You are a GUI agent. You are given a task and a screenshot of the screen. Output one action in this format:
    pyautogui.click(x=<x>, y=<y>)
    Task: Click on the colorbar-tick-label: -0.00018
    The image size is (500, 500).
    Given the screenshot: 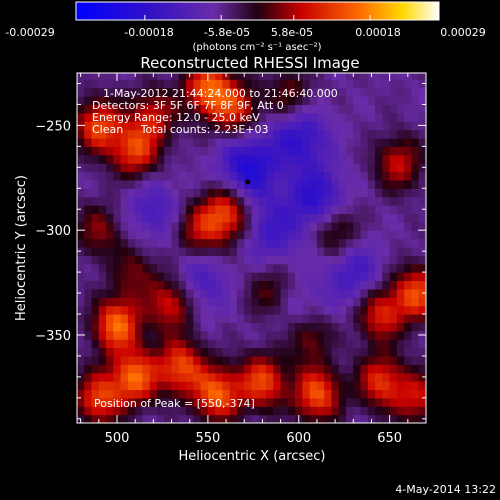 What is the action you would take?
    pyautogui.click(x=148, y=32)
    